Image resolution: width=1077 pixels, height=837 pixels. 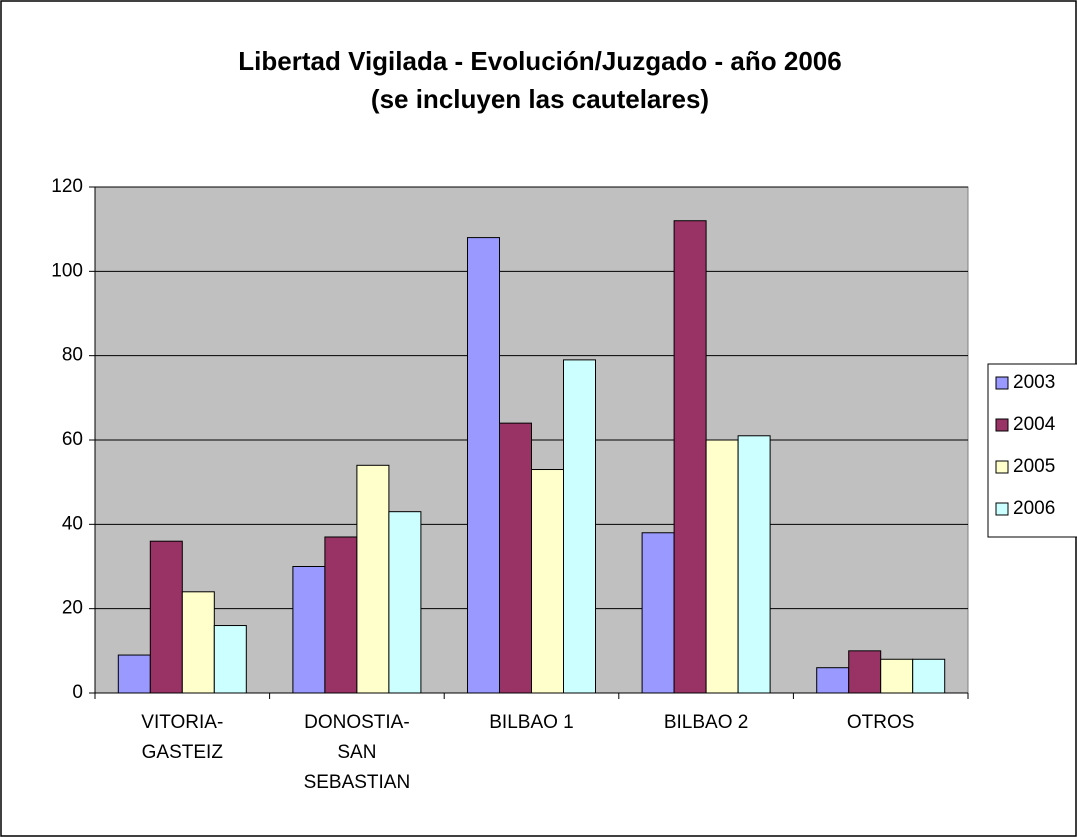 I want to click on x-tick-label: OTROS, so click(x=880, y=722).